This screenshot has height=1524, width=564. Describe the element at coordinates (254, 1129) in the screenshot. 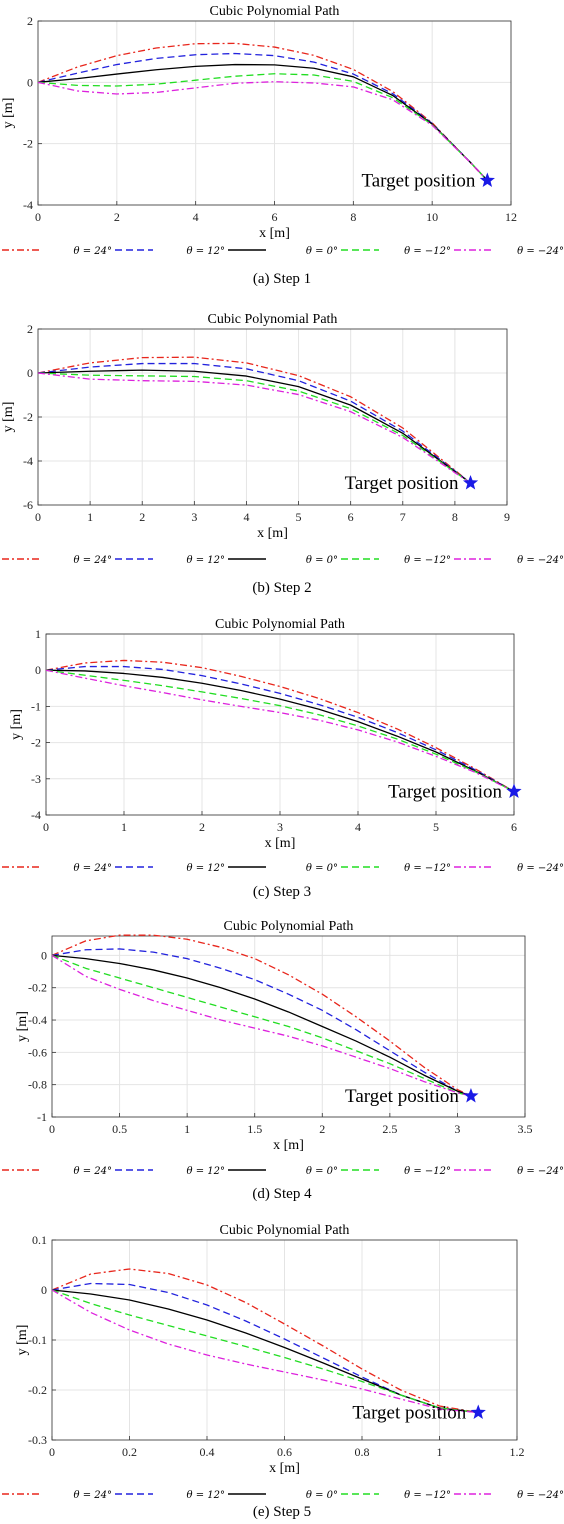

I see `x-tick-label: 1.5` at that location.